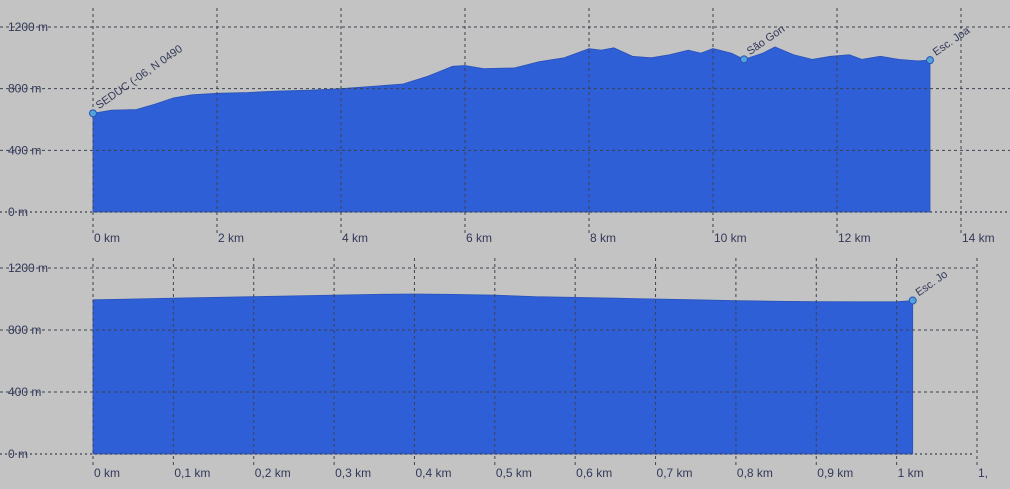 Image resolution: width=1010 pixels, height=489 pixels. What do you see at coordinates (835, 473) in the screenshot?
I see `x-tick-label: 0,9 km` at bounding box center [835, 473].